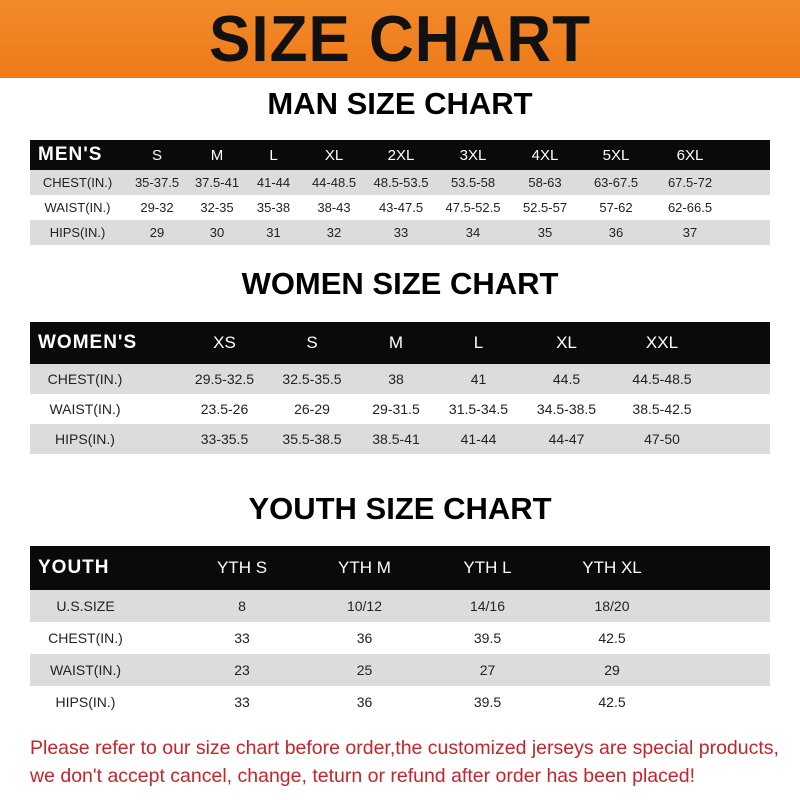 The height and width of the screenshot is (800, 800). What do you see at coordinates (616, 182) in the screenshot?
I see `table-cell: 63-67.5` at bounding box center [616, 182].